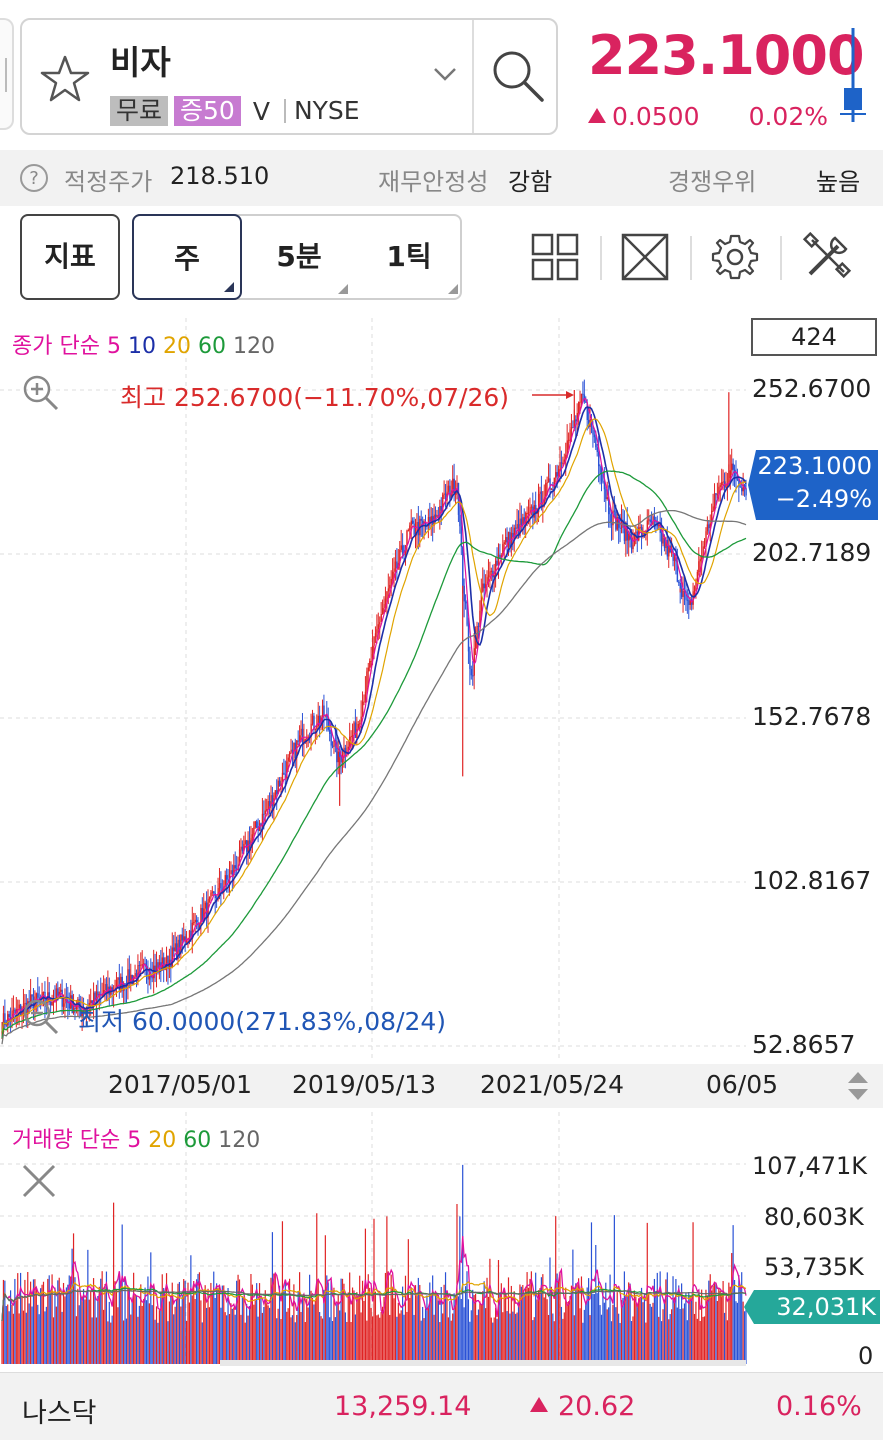  Describe the element at coordinates (858, 1086) in the screenshot. I see `resize-arrows-icon` at that location.